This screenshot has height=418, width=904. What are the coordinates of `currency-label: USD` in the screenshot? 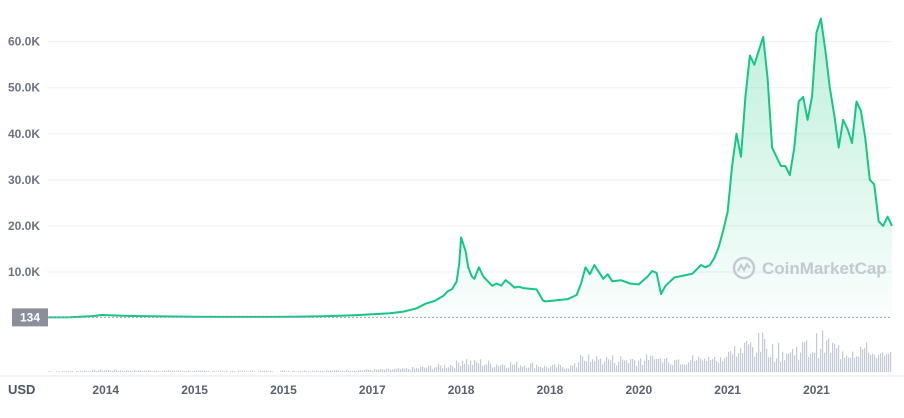 It's located at (21, 389).